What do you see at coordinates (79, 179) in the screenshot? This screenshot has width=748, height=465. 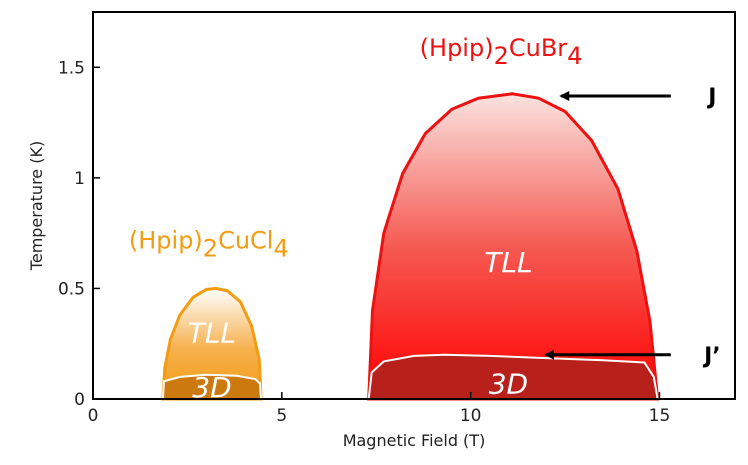 I see `y-tick-label: 1` at bounding box center [79, 179].